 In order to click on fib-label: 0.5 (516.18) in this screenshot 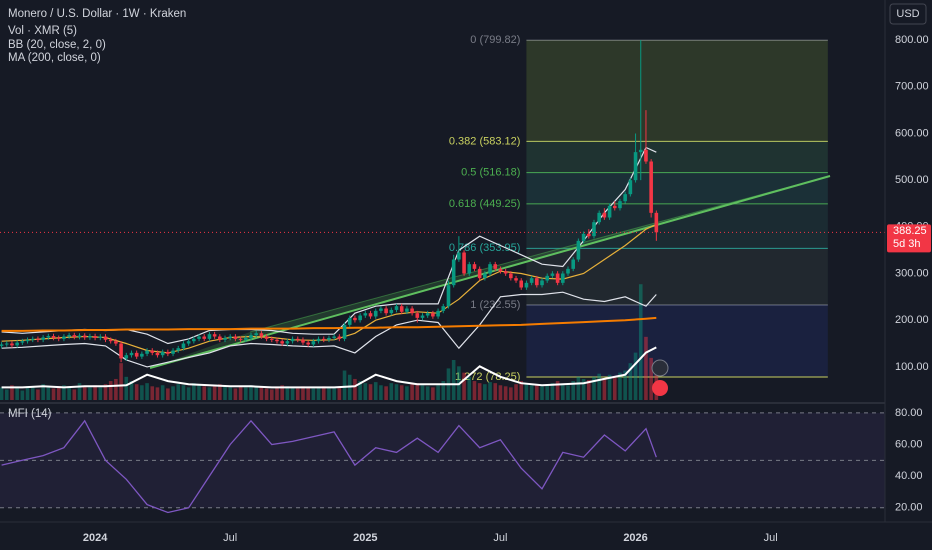, I will do `click(490, 173)`.